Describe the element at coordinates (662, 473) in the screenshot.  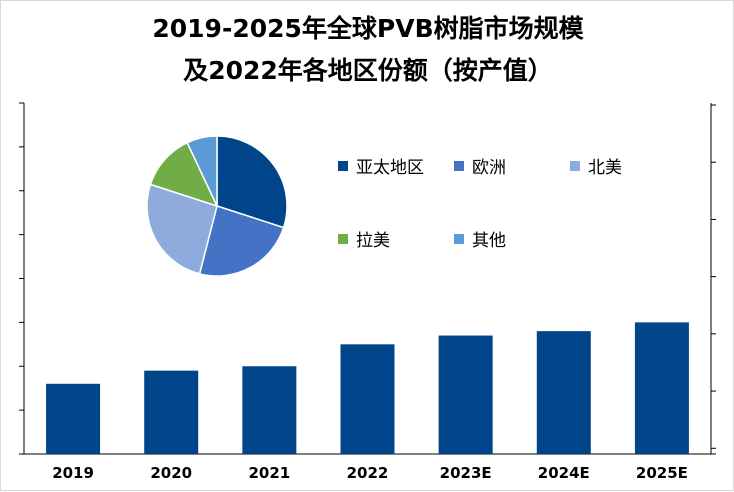
I see `x-tick-label: 2025E` at that location.